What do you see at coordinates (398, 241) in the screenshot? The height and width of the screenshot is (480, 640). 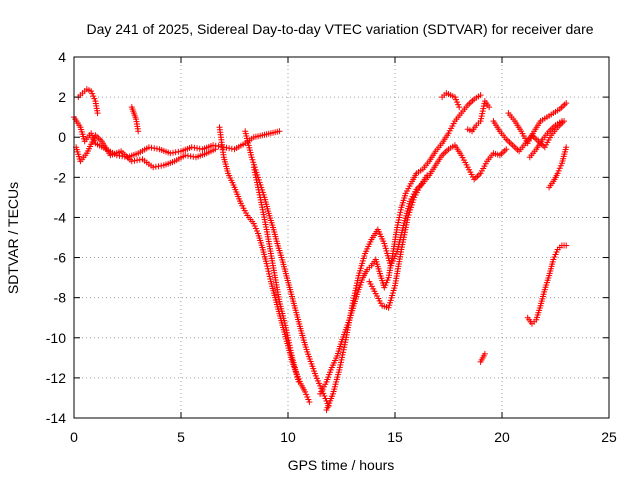 I see `series-track-j` at bounding box center [398, 241].